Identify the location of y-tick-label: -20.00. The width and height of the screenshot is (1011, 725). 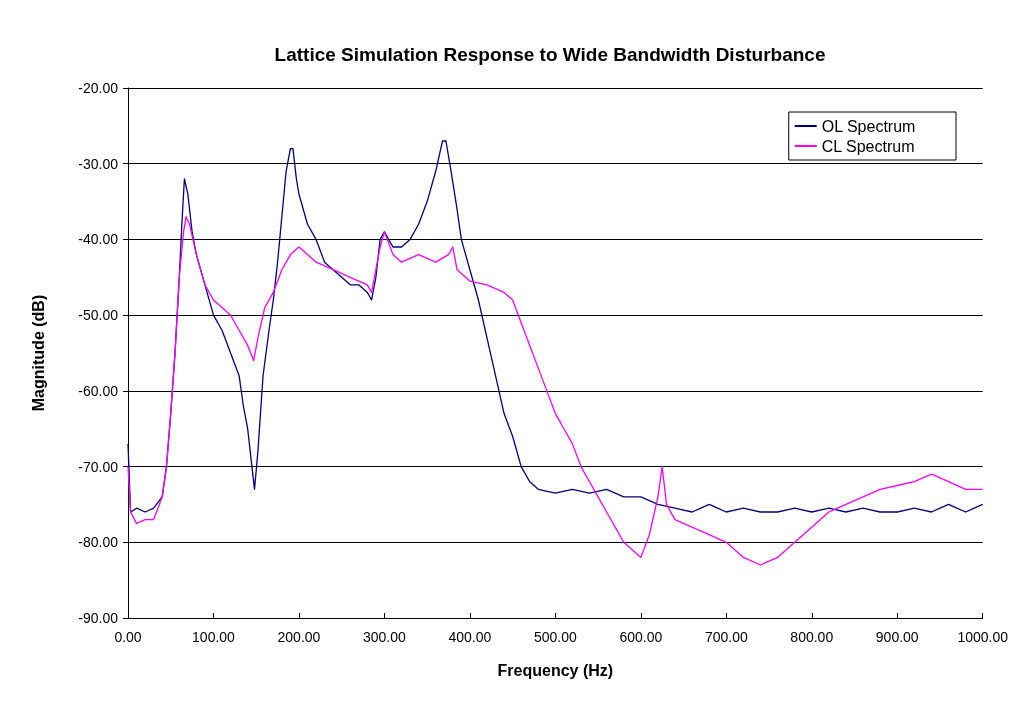
(98, 88).